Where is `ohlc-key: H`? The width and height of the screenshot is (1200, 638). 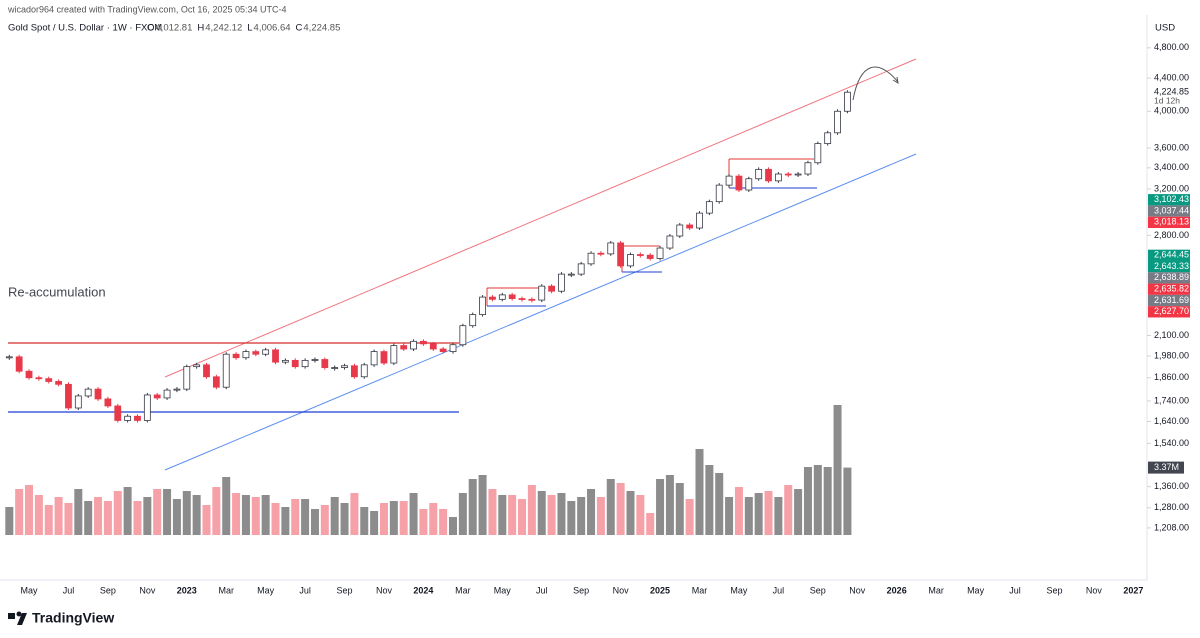
ohlc-key: H is located at coordinates (200, 28).